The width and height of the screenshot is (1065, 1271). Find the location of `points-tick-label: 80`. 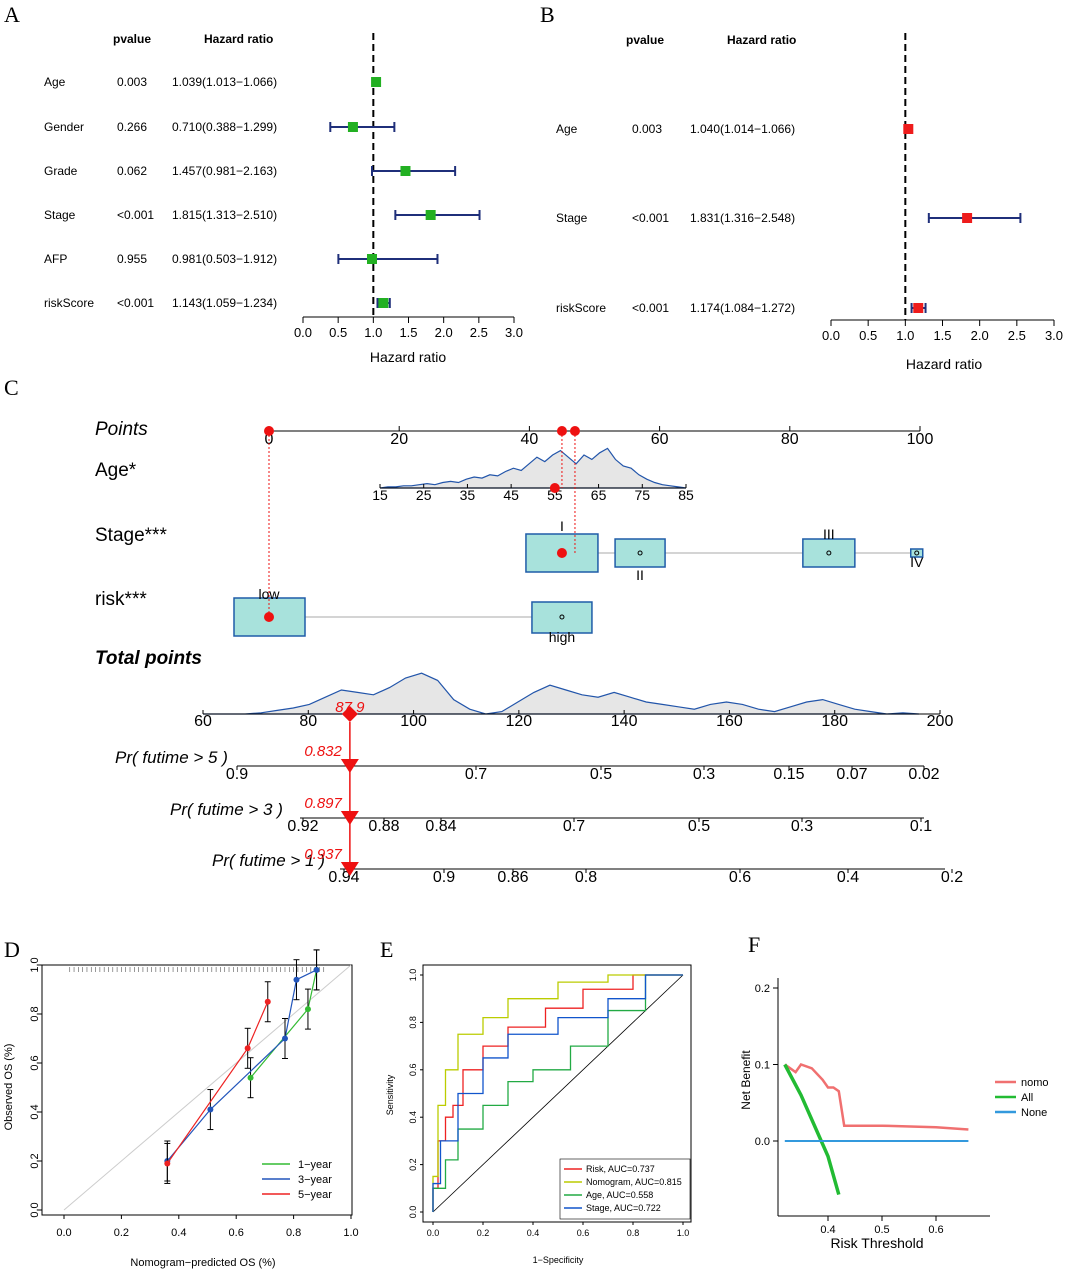

points-tick-label: 80 is located at coordinates (790, 439).